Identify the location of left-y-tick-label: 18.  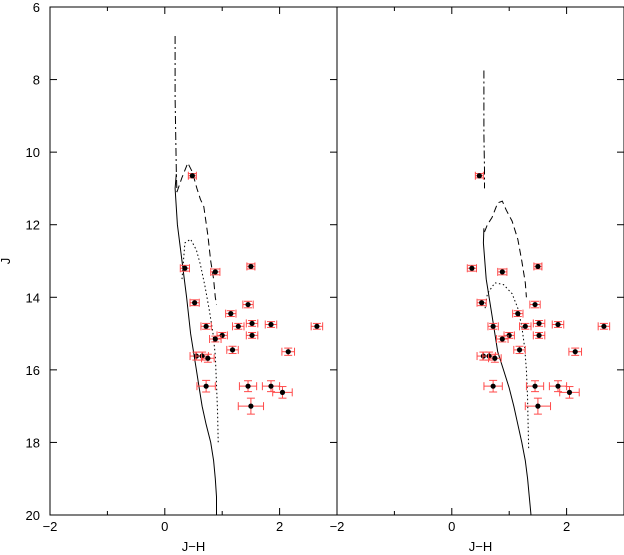
(33, 442).